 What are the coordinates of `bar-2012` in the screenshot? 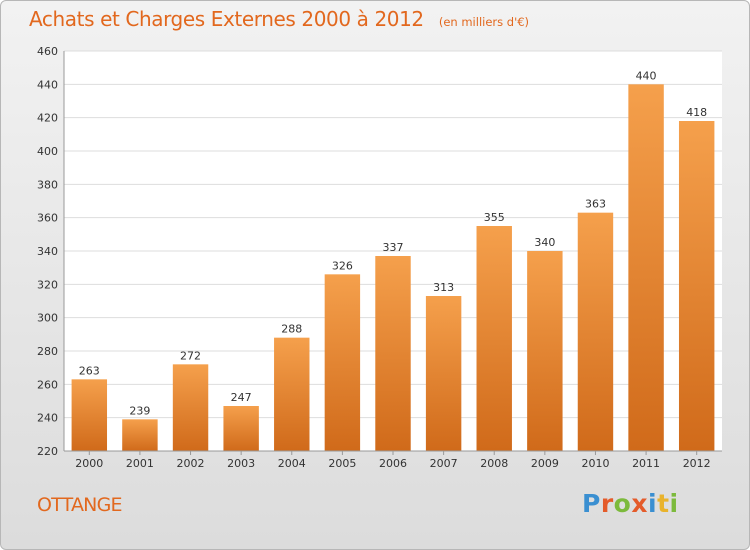 It's located at (696, 286).